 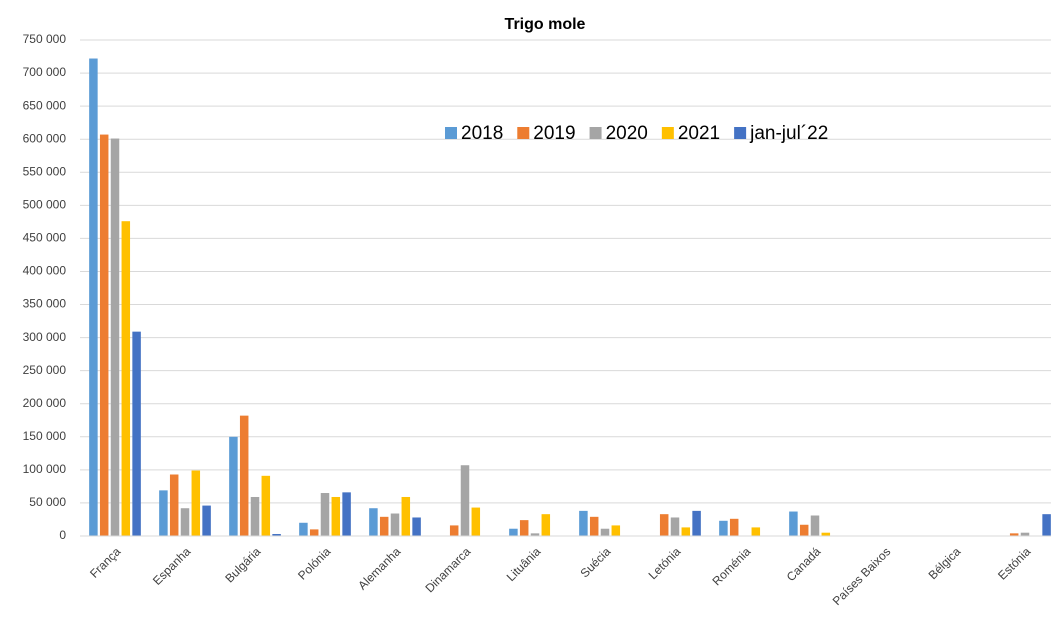 What do you see at coordinates (665, 563) in the screenshot?
I see `x-tick-label: Letónia` at bounding box center [665, 563].